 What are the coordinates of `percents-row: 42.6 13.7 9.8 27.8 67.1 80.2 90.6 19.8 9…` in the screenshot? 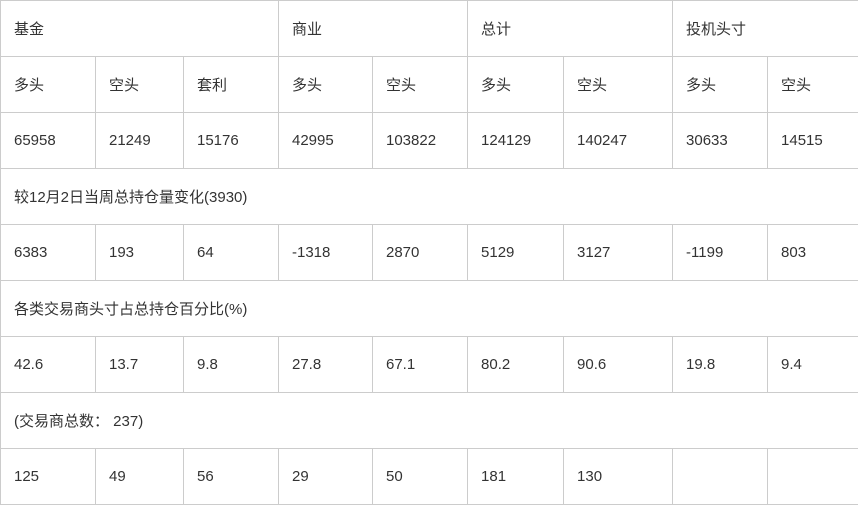 It's located at (429, 364).